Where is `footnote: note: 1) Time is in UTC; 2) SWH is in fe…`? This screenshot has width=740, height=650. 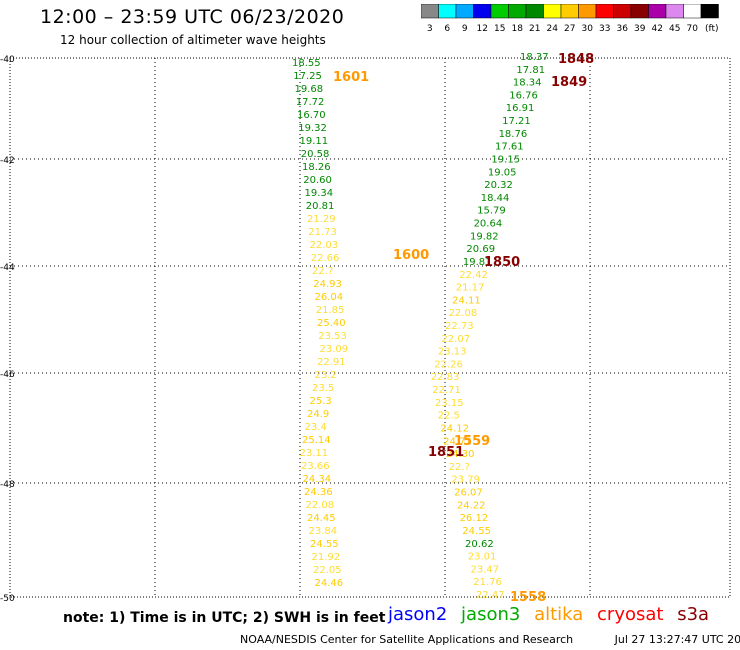 footnote: note: 1) Time is in UTC; 2) SWH is in fe… is located at coordinates (224, 618).